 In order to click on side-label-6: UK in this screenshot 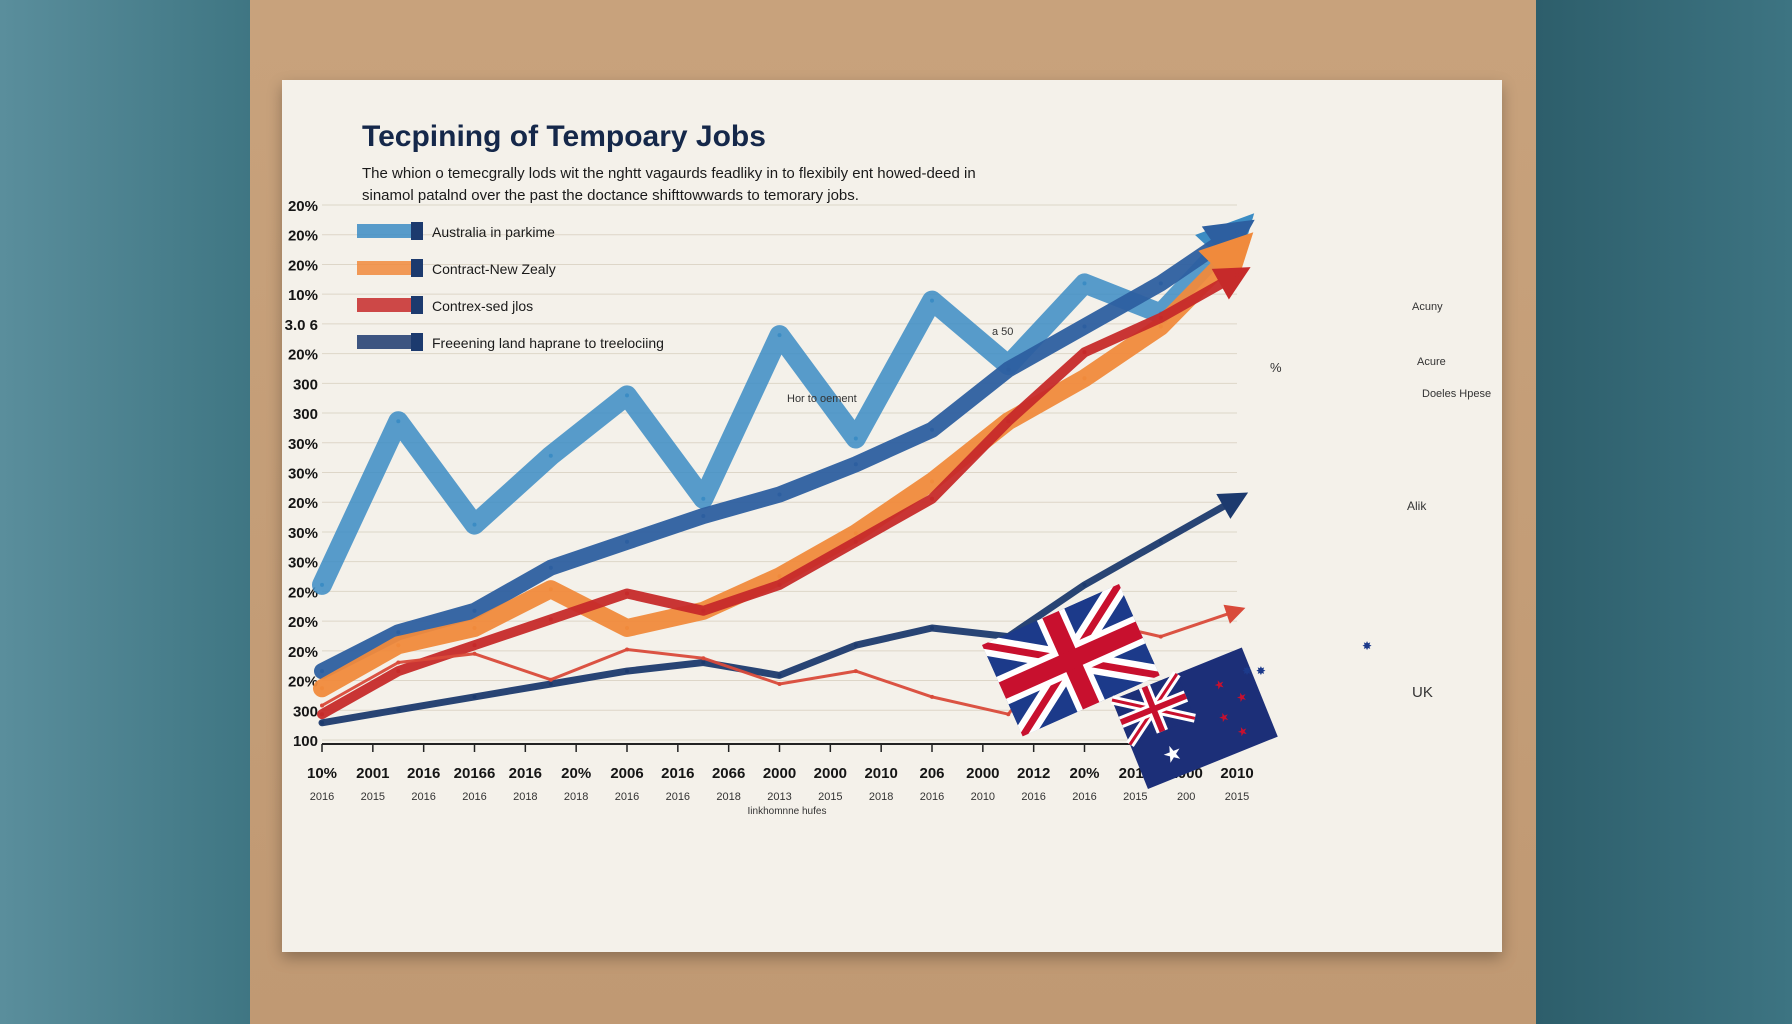, I will do `click(1422, 692)`.